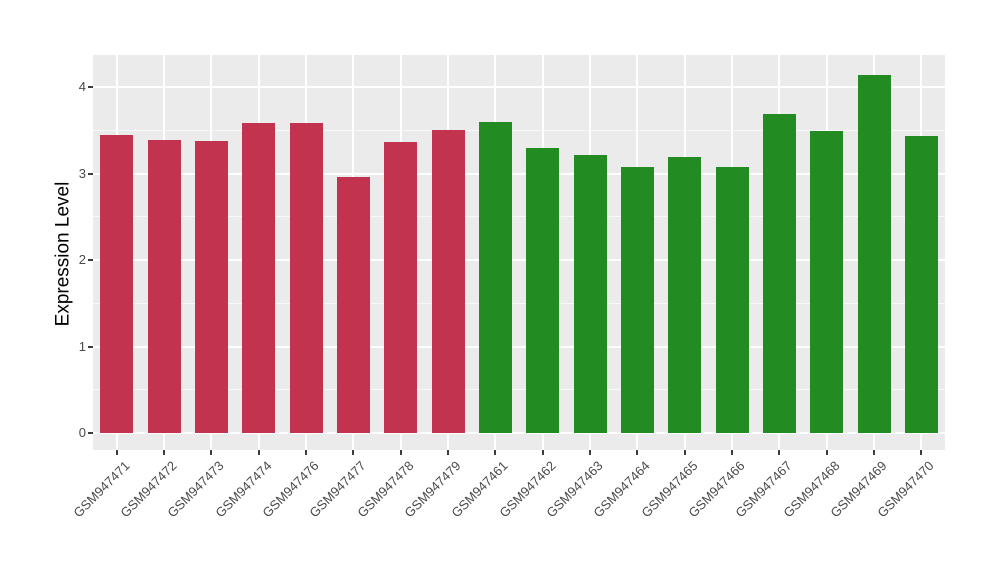 The height and width of the screenshot is (580, 1000). Describe the element at coordinates (495, 277) in the screenshot. I see `bar-GSM947461` at that location.